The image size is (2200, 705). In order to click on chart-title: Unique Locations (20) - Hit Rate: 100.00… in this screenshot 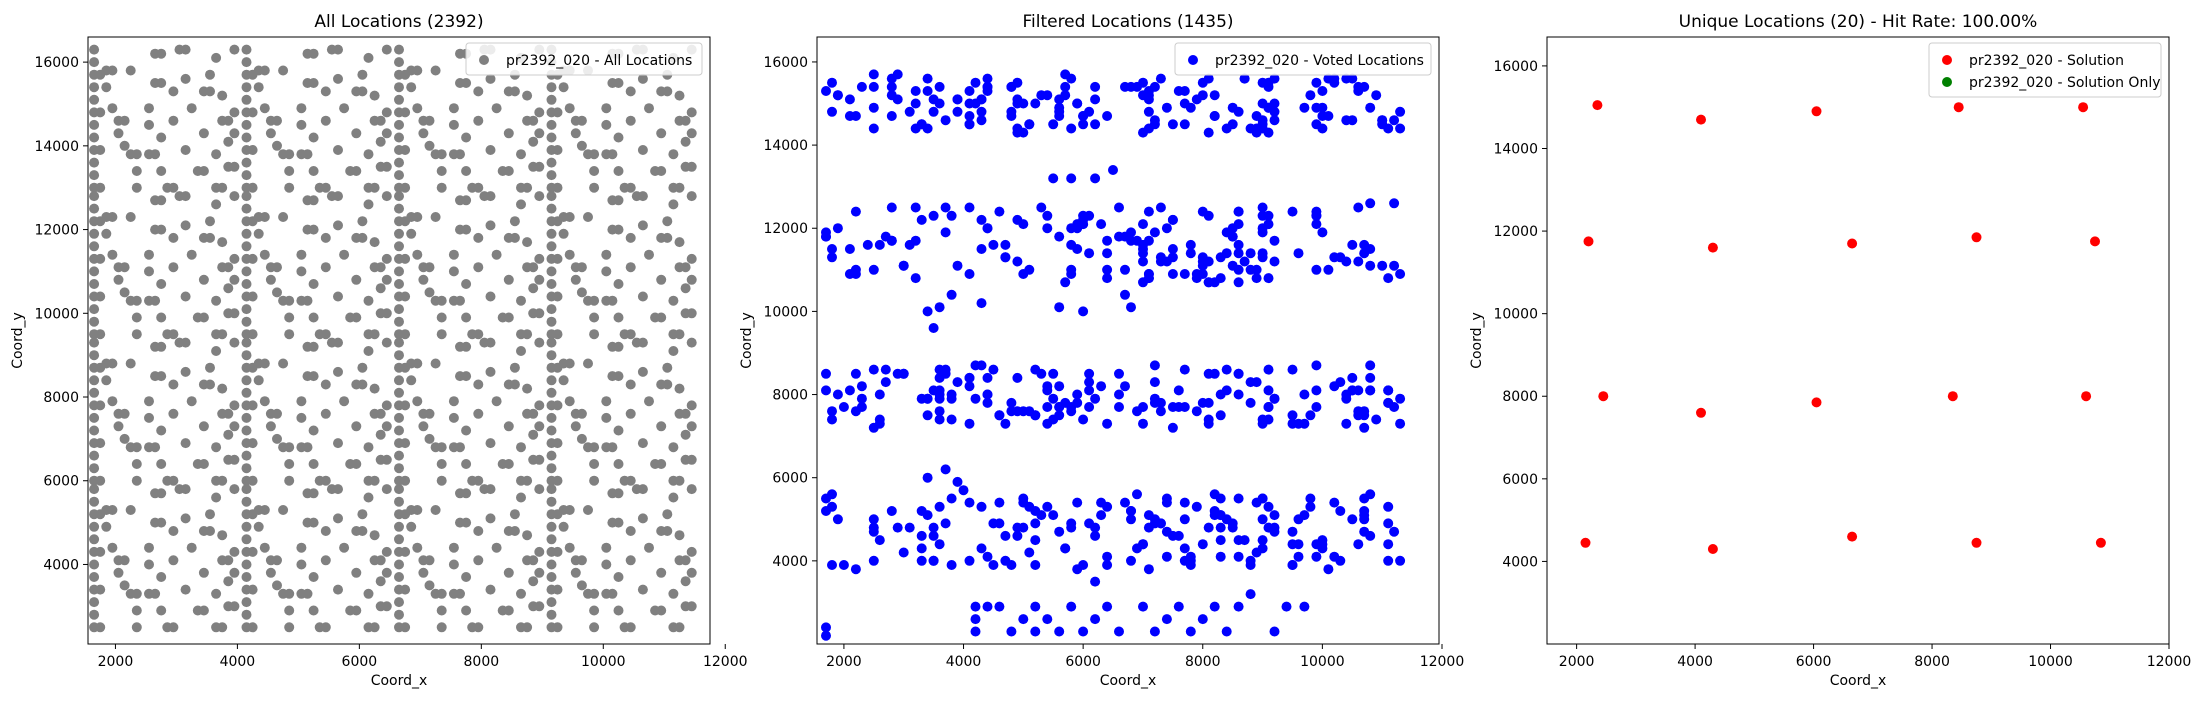, I will do `click(1858, 22)`.